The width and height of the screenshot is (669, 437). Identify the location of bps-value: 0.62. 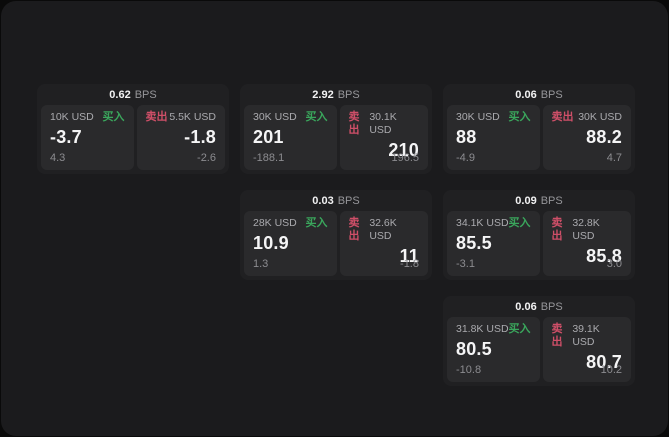
(120, 94).